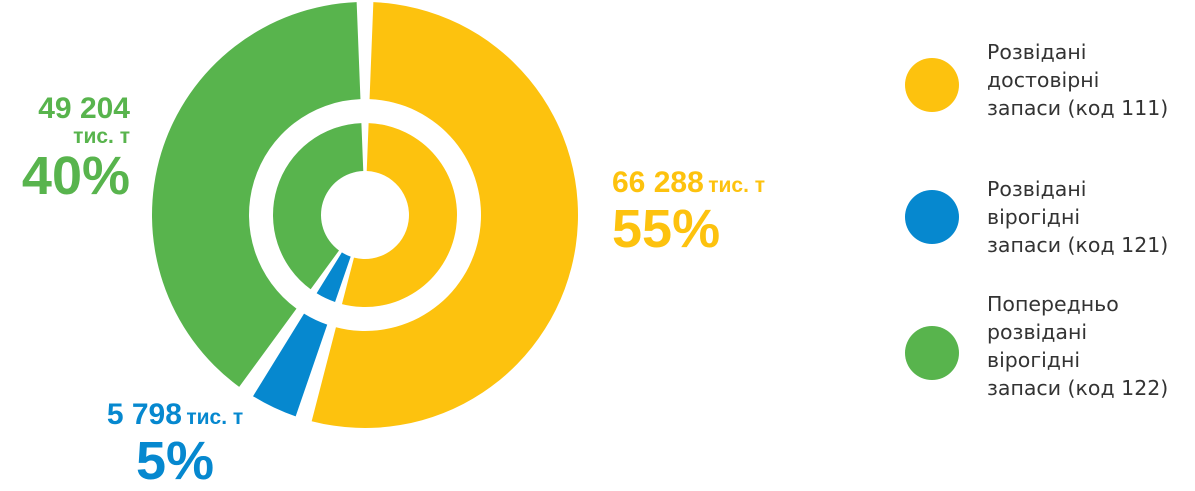 The width and height of the screenshot is (1195, 491). I want to click on legend-line: достовірні, so click(1043, 80).